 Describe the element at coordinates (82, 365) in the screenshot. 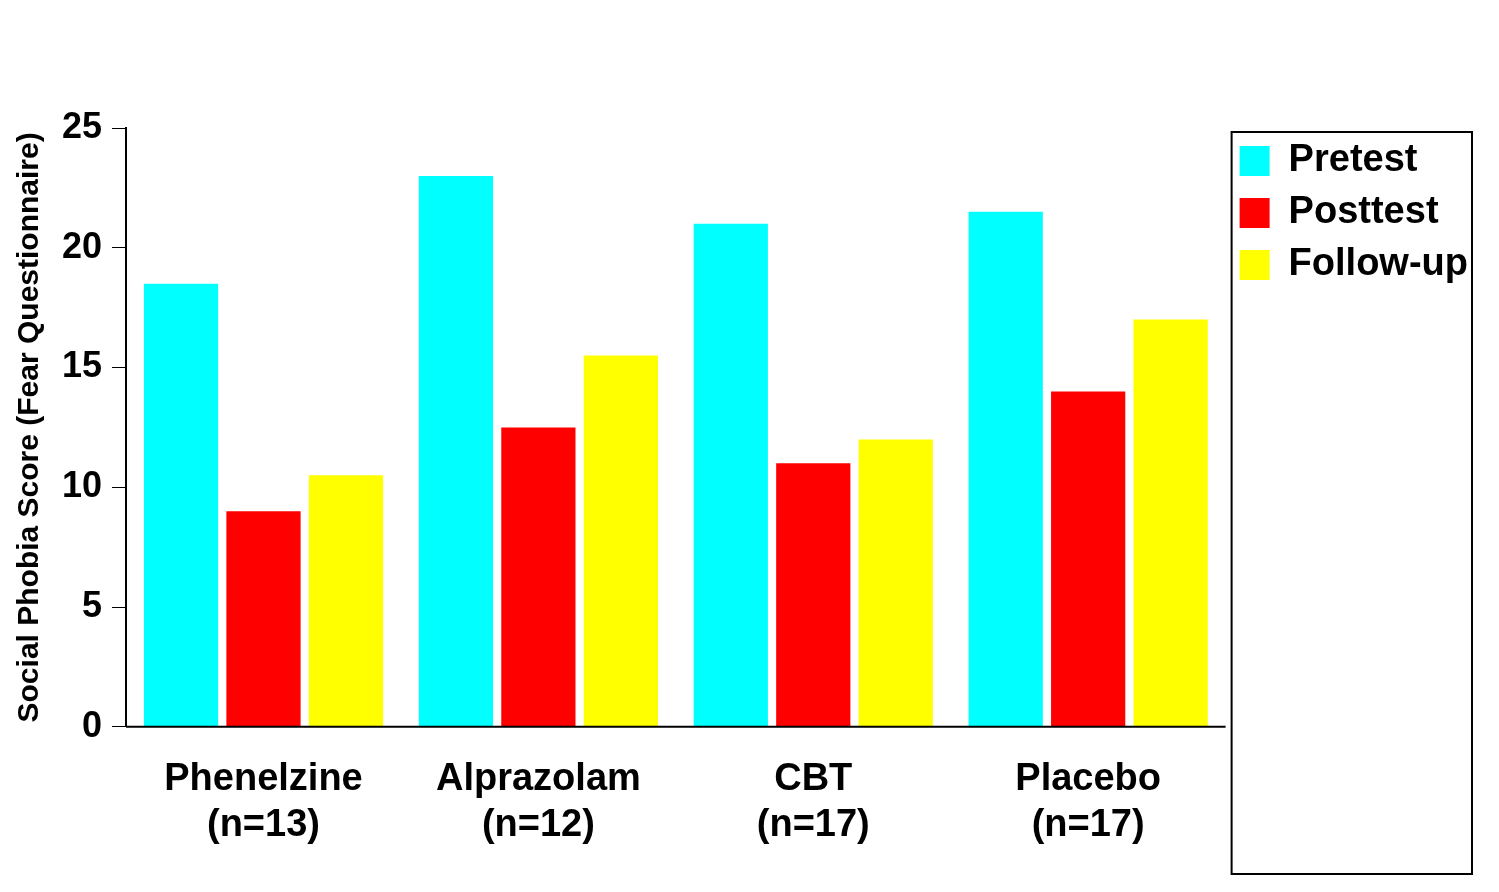

I see `y-tick-label: 15` at that location.